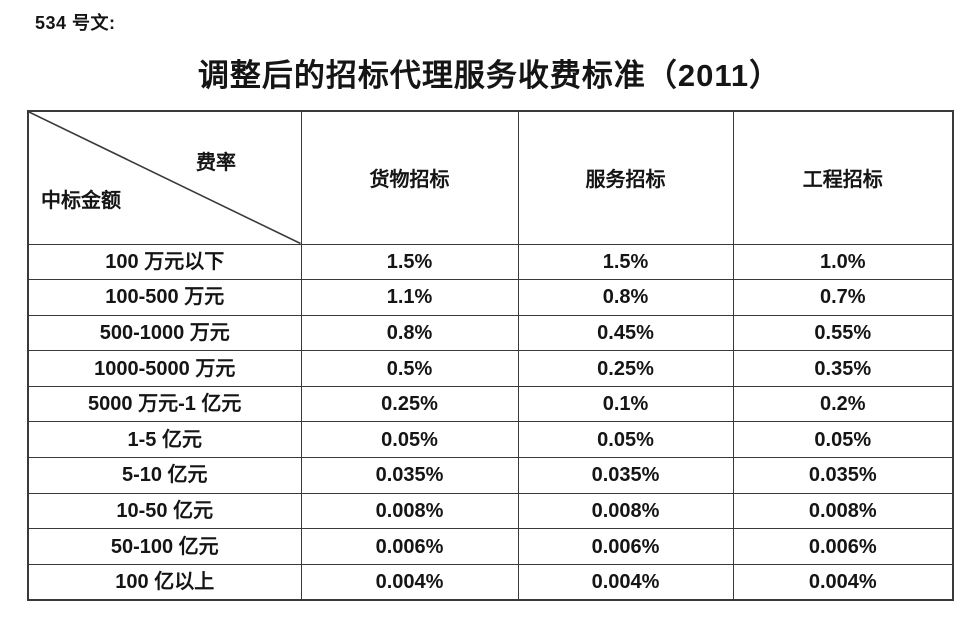 This screenshot has width=979, height=629. Describe the element at coordinates (843, 177) in the screenshot. I see `column-header-engineering: 工程招标` at that location.